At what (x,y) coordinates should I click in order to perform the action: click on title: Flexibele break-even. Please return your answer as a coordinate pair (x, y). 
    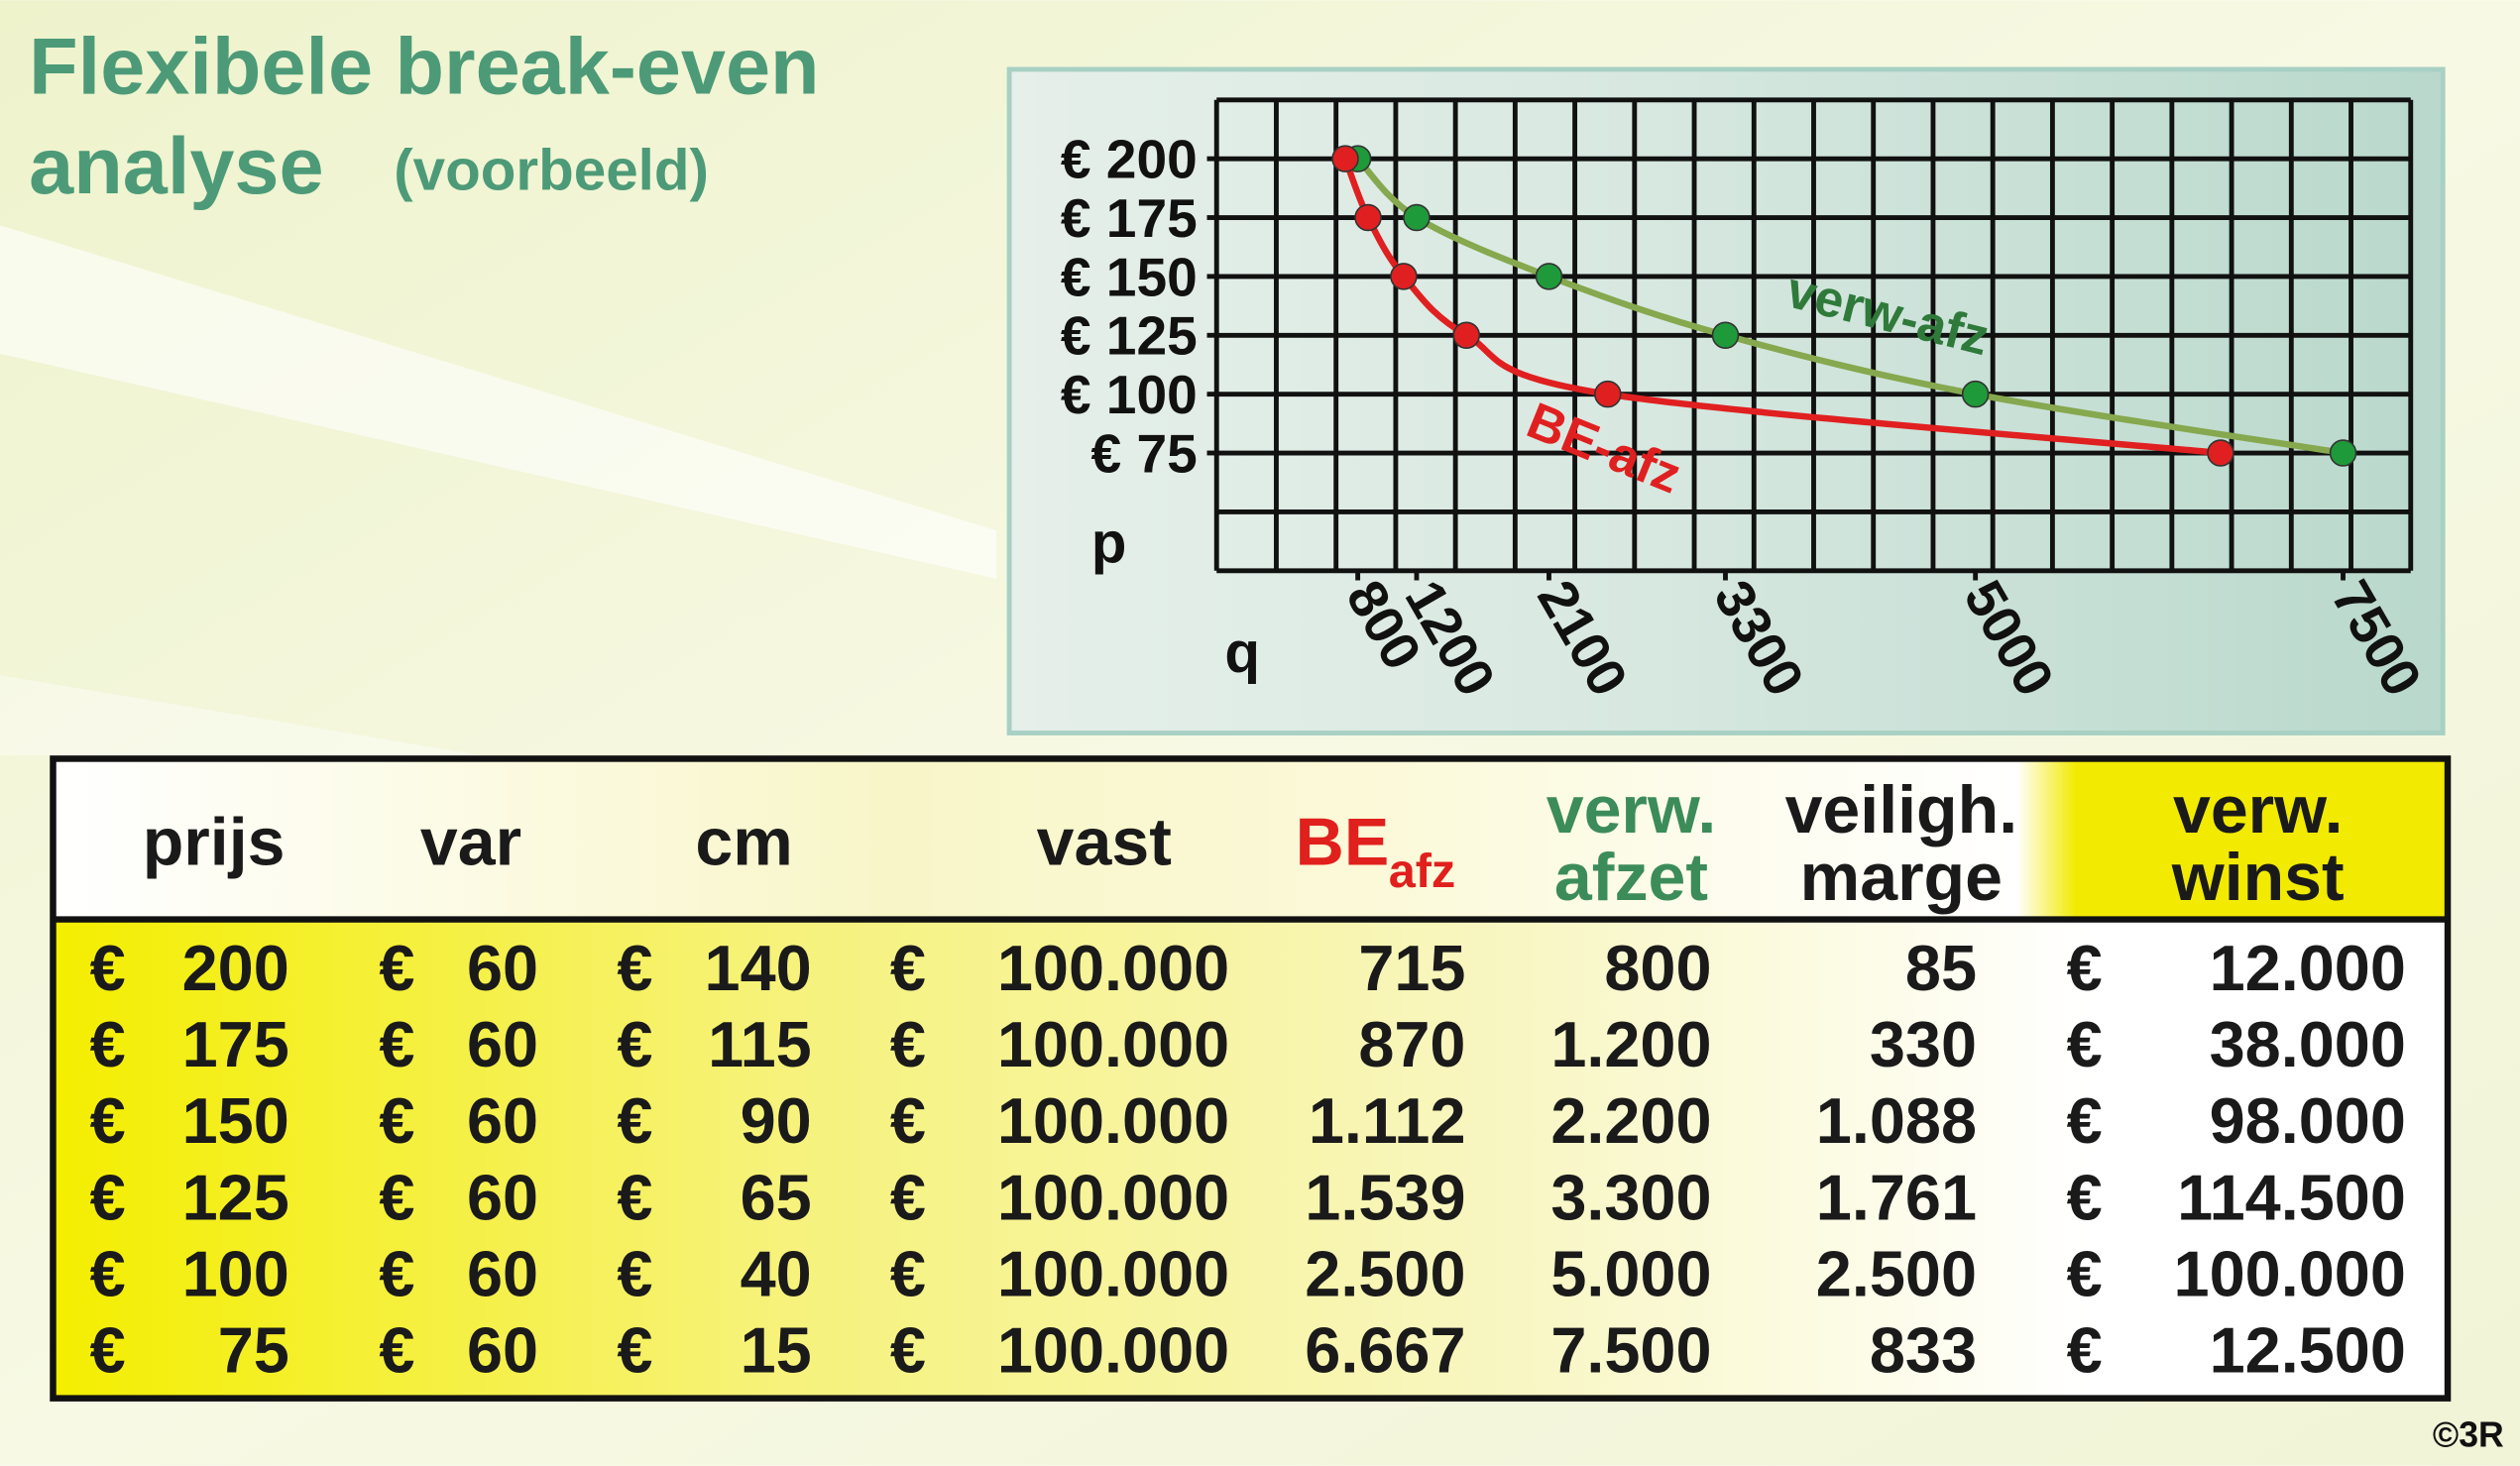
    Looking at the image, I should click on (424, 66).